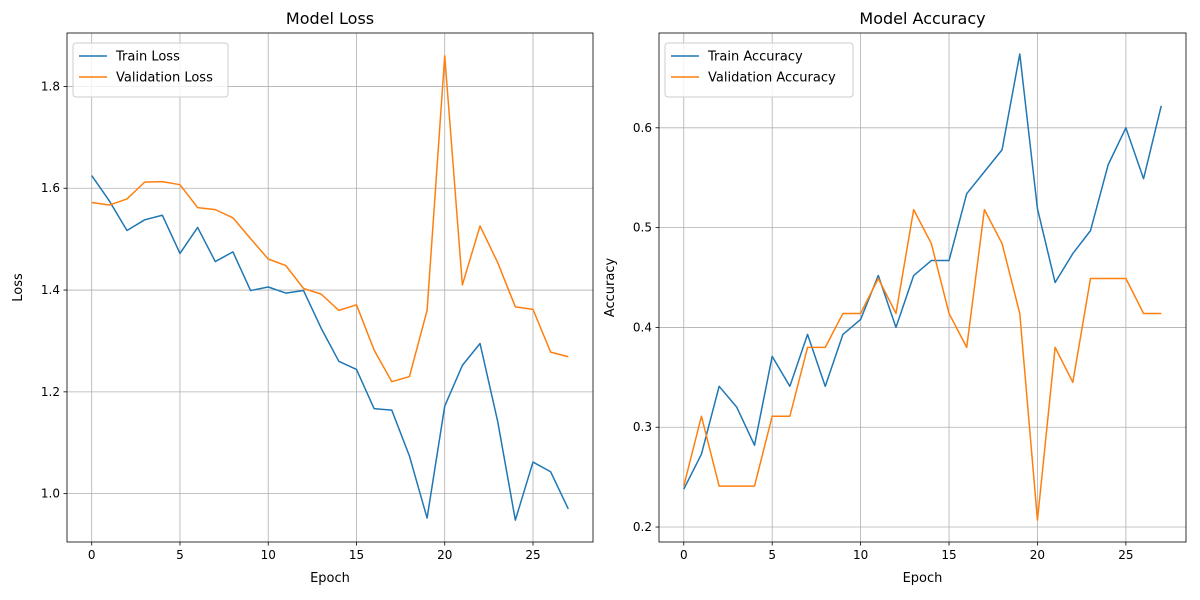 This screenshot has width=1200, height=600. Describe the element at coordinates (610, 288) in the screenshot. I see `y-axis-label: Accuracy` at that location.